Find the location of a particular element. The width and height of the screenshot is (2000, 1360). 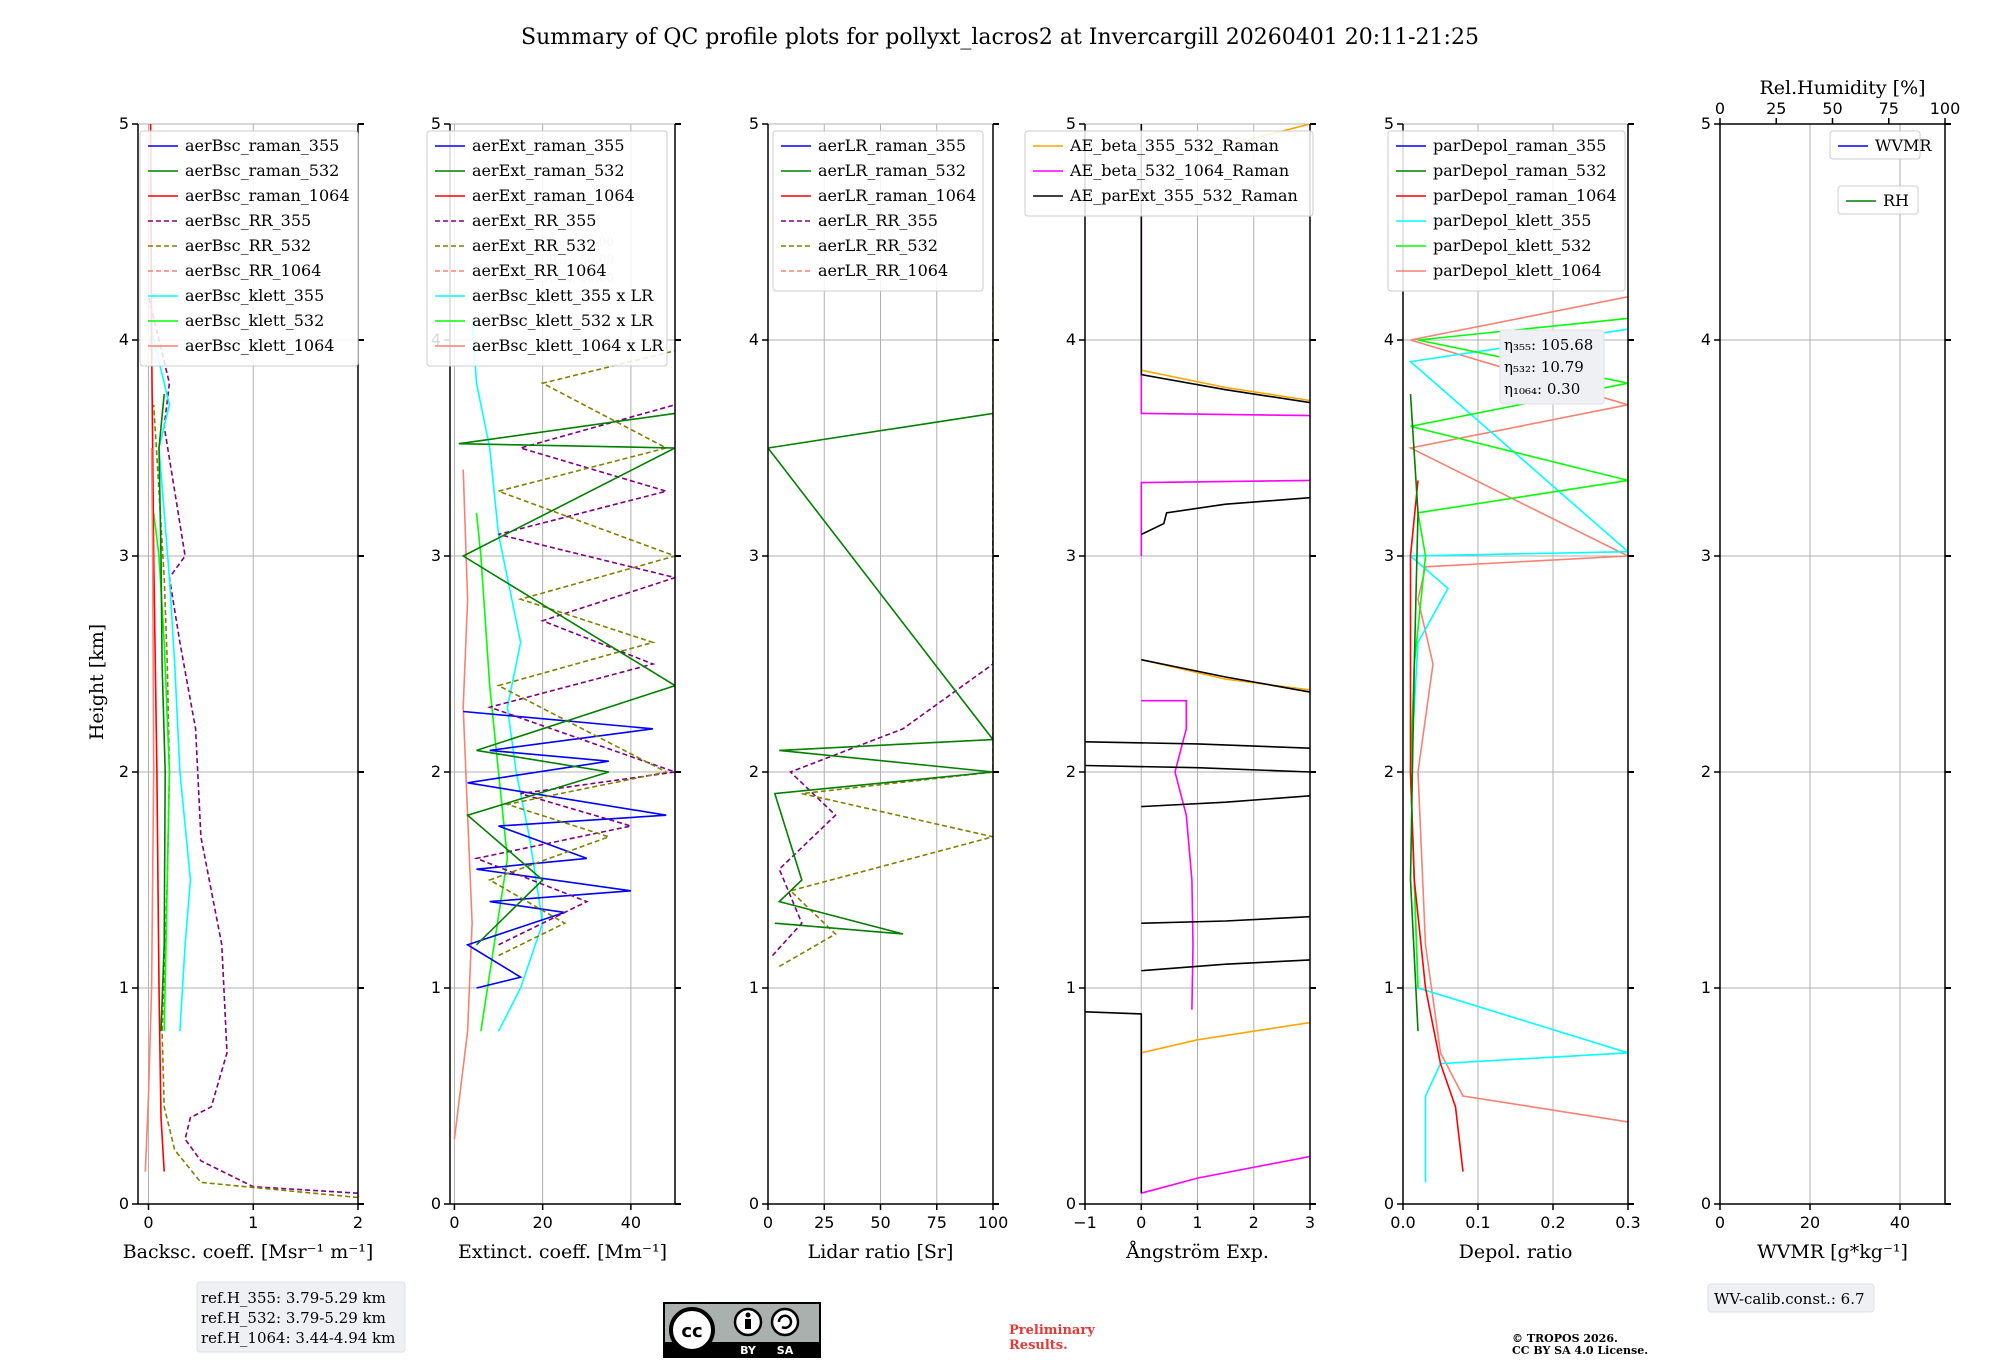

top-x-tick-label: 25 is located at coordinates (1776, 108).